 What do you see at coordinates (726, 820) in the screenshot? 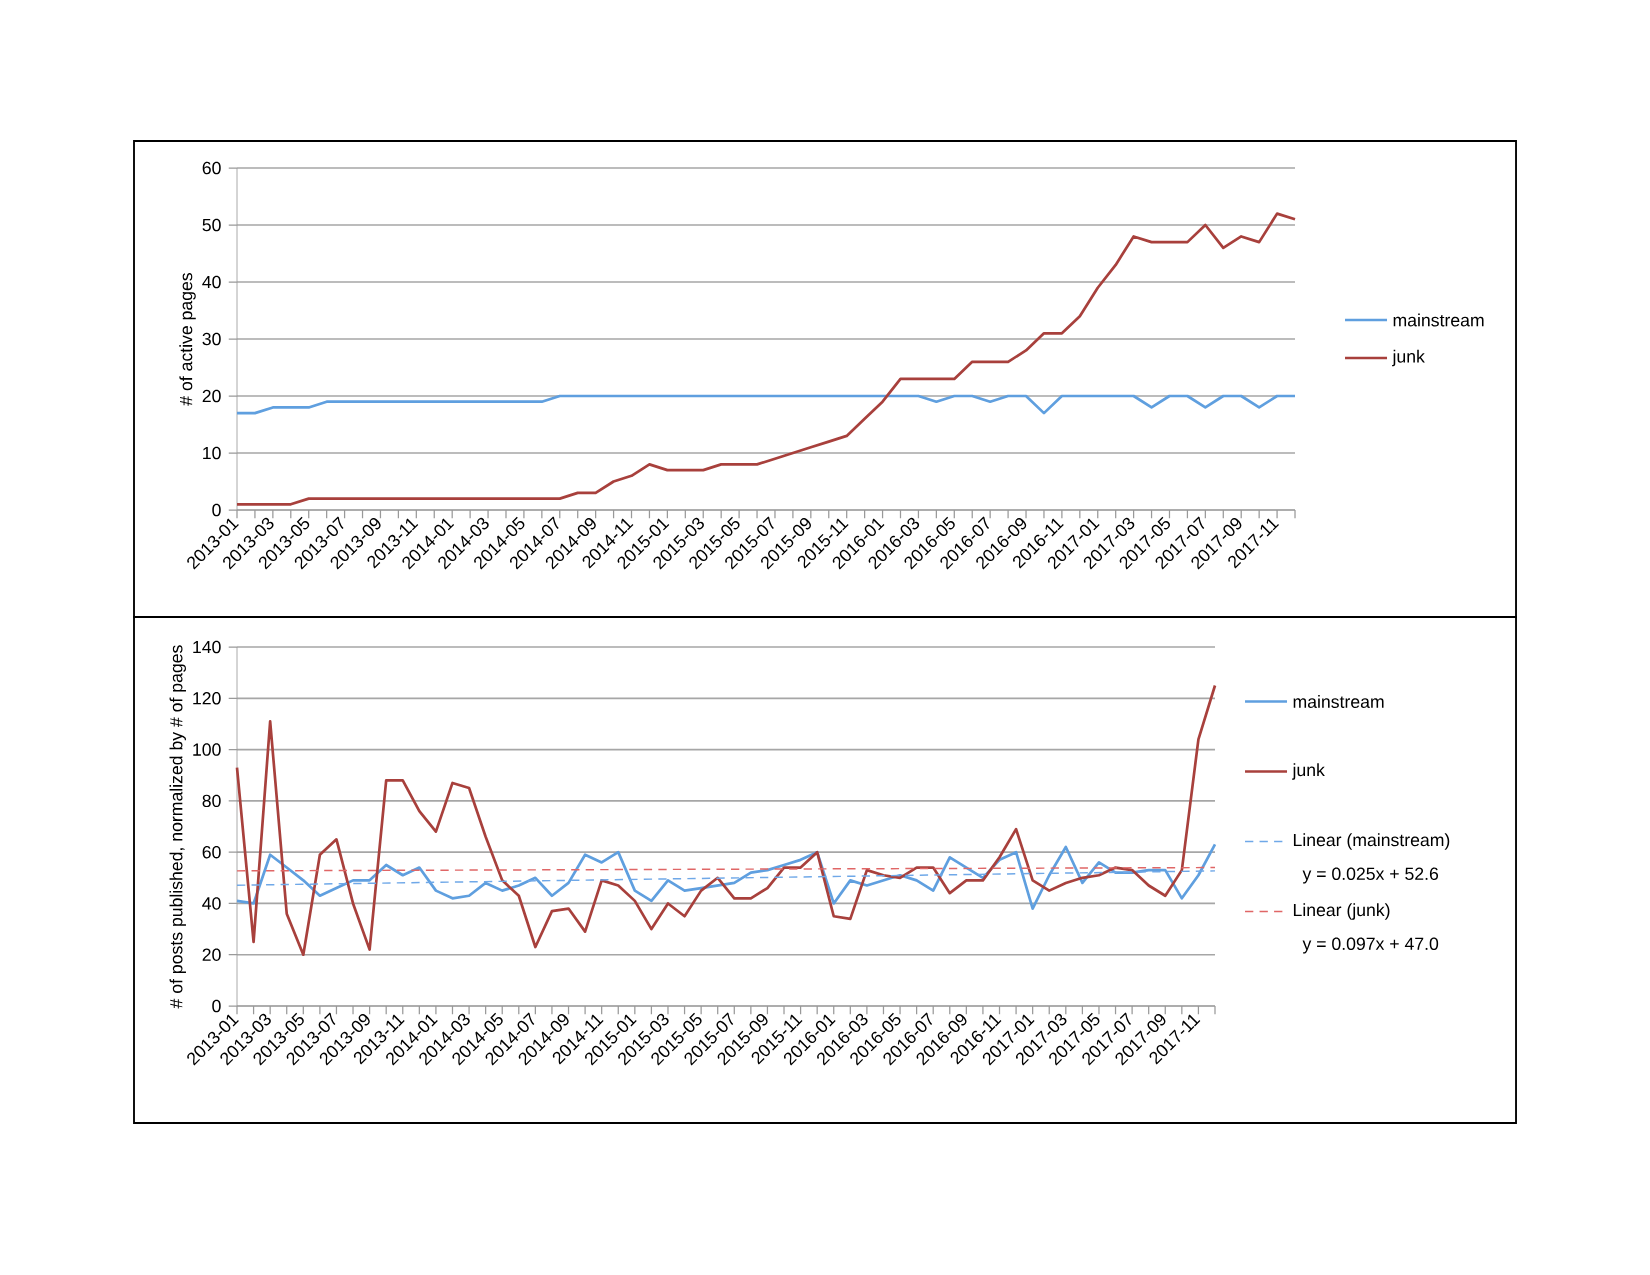
I see `line-series` at bounding box center [726, 820].